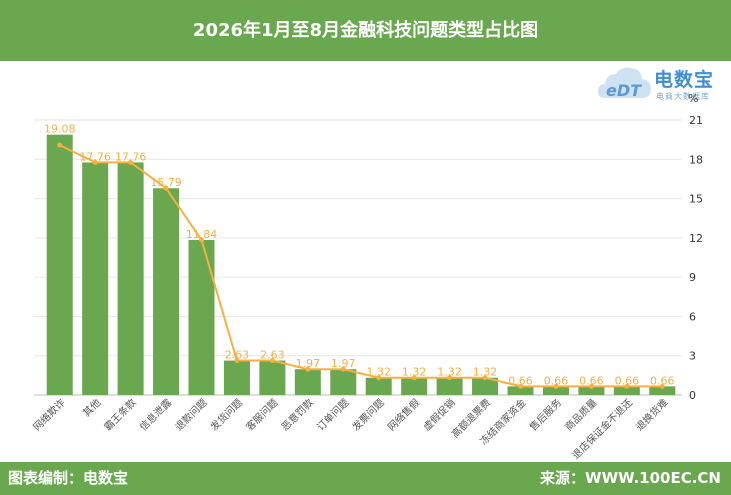 Image resolution: width=731 pixels, height=495 pixels. I want to click on x-tick-label: 退店保证金不退还, so click(602, 429).